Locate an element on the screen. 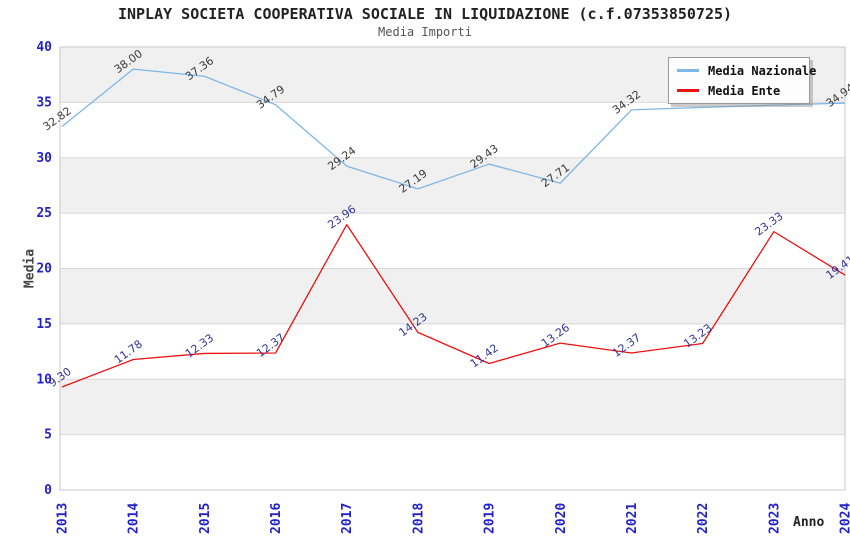  legend-label: Media Nazionale is located at coordinates (762, 70).